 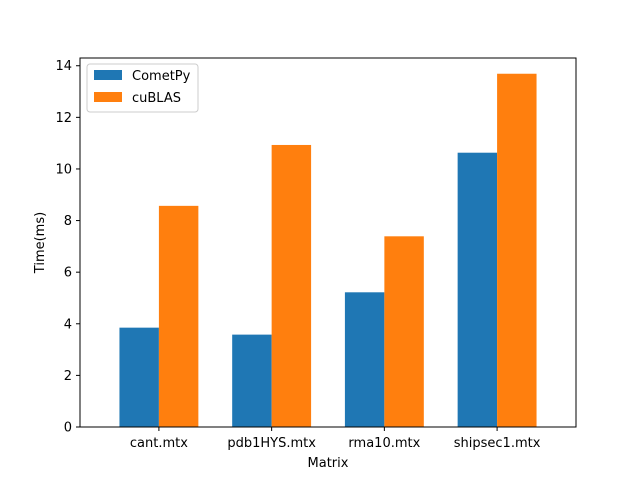 I want to click on bar-cublas-cant-mtx, so click(x=178, y=316).